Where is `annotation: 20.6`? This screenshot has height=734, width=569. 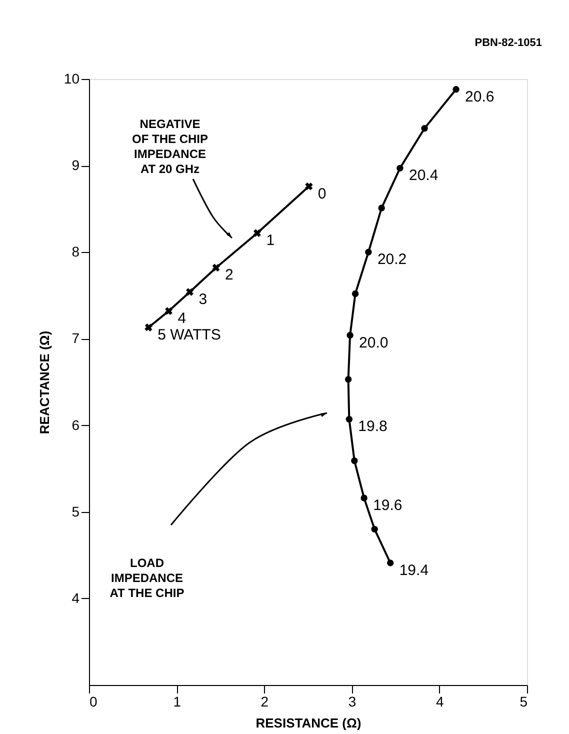
annotation: 20.6 is located at coordinates (479, 97).